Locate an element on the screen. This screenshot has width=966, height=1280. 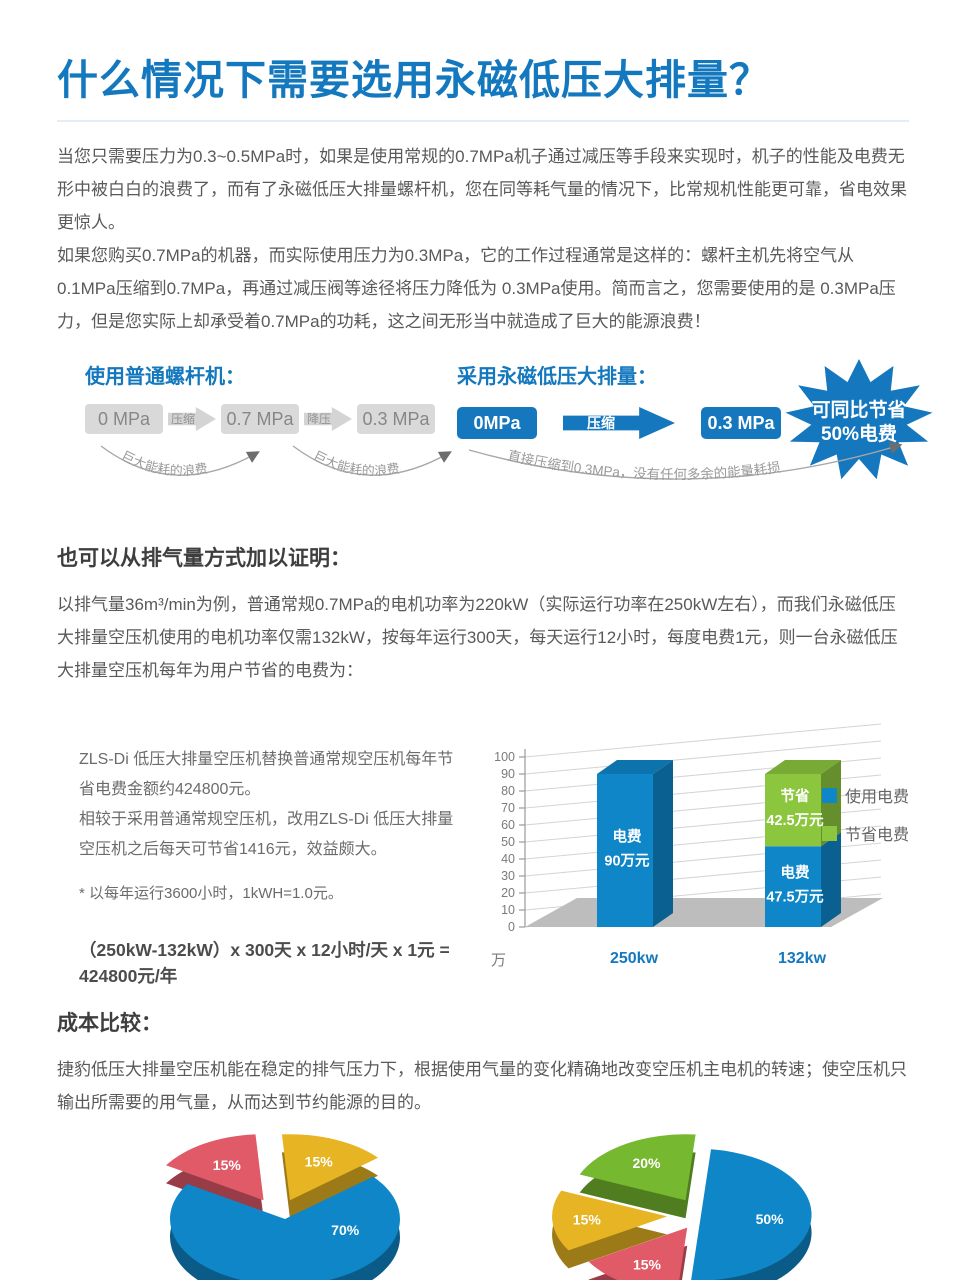
flow-pm-row: 0MPa 压缩 0.3 MPa 可同比节省 50%电费 is located at coordinates (696, 419).